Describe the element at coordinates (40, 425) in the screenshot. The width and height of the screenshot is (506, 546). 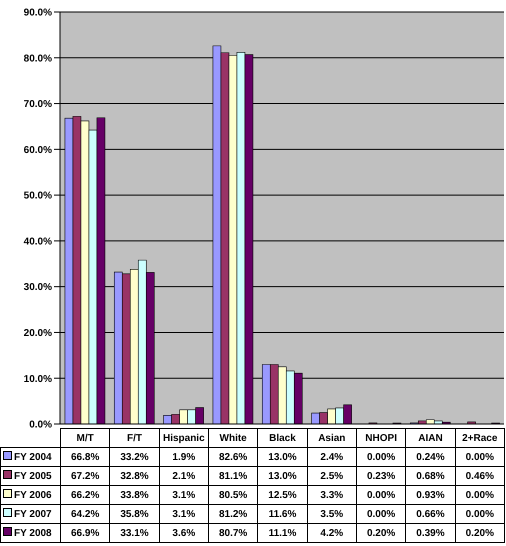
I see `y-tick-label: 0.0%` at that location.